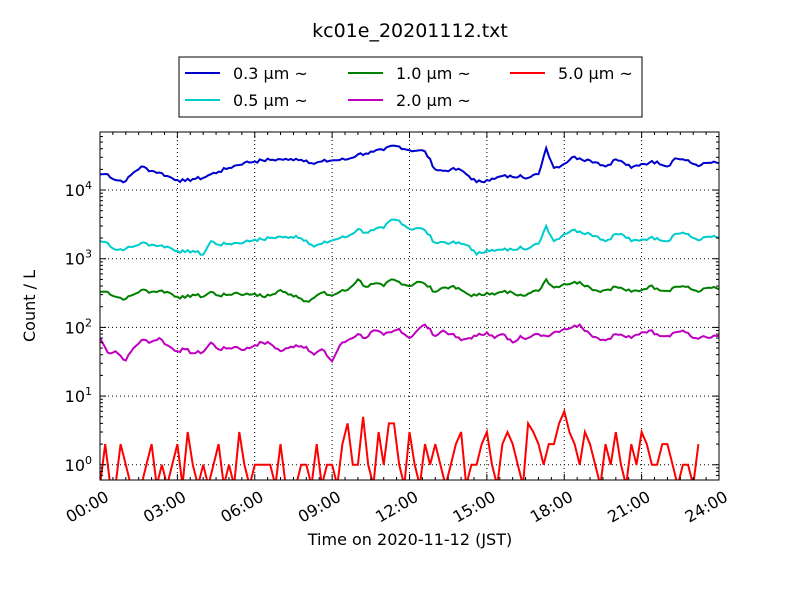 Image resolution: width=800 pixels, height=600 pixels. I want to click on x-tick-label: 06:00, so click(241, 507).